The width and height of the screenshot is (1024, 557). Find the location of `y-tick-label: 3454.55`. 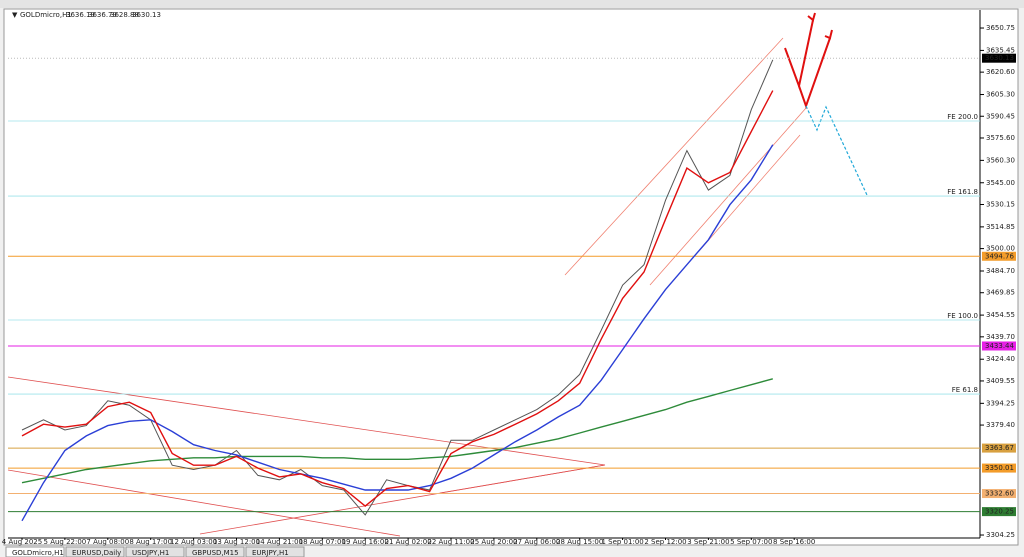

y-tick-label: 3454.55 is located at coordinates (1000, 315).